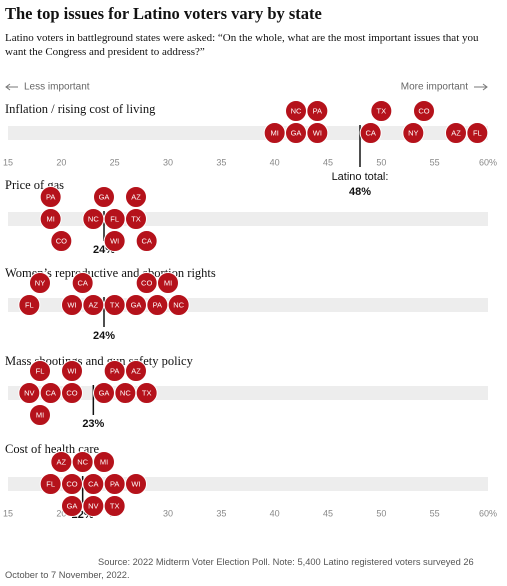  What do you see at coordinates (104, 336) in the screenshot?
I see `total-label: 24%` at bounding box center [104, 336].